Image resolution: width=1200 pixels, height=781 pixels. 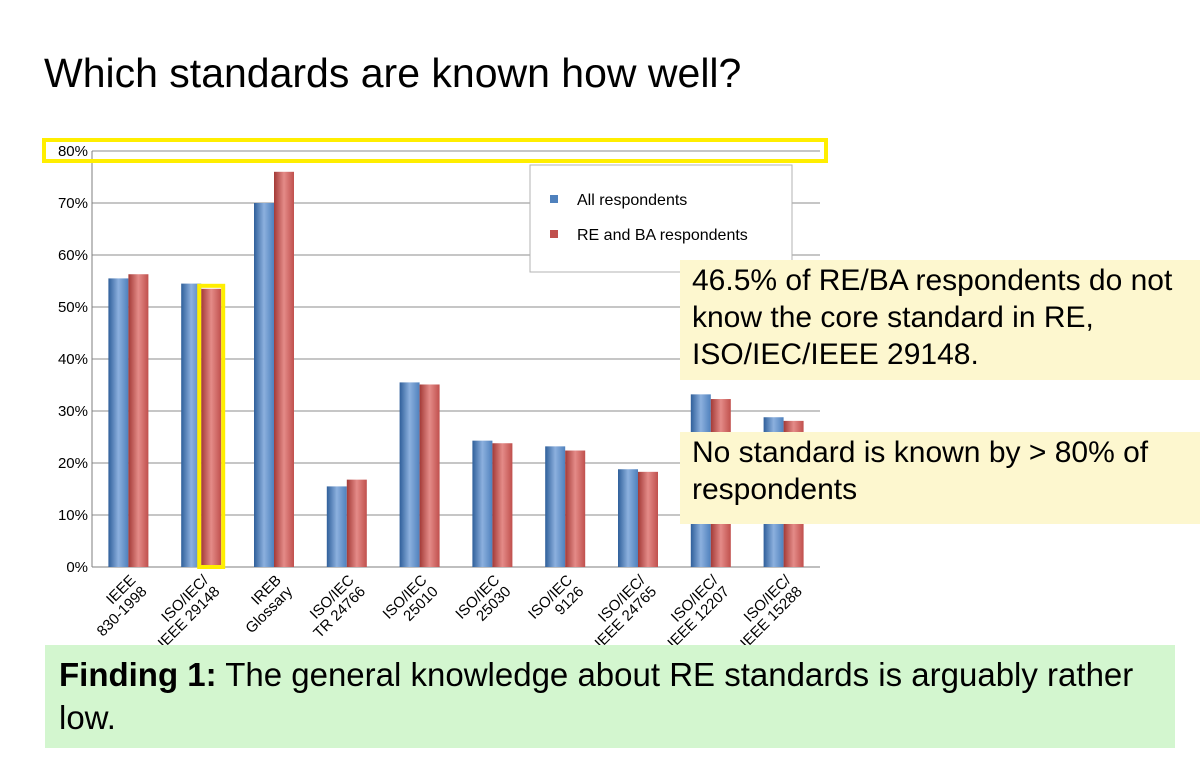 I want to click on legend-label: All respondents, so click(x=632, y=200).